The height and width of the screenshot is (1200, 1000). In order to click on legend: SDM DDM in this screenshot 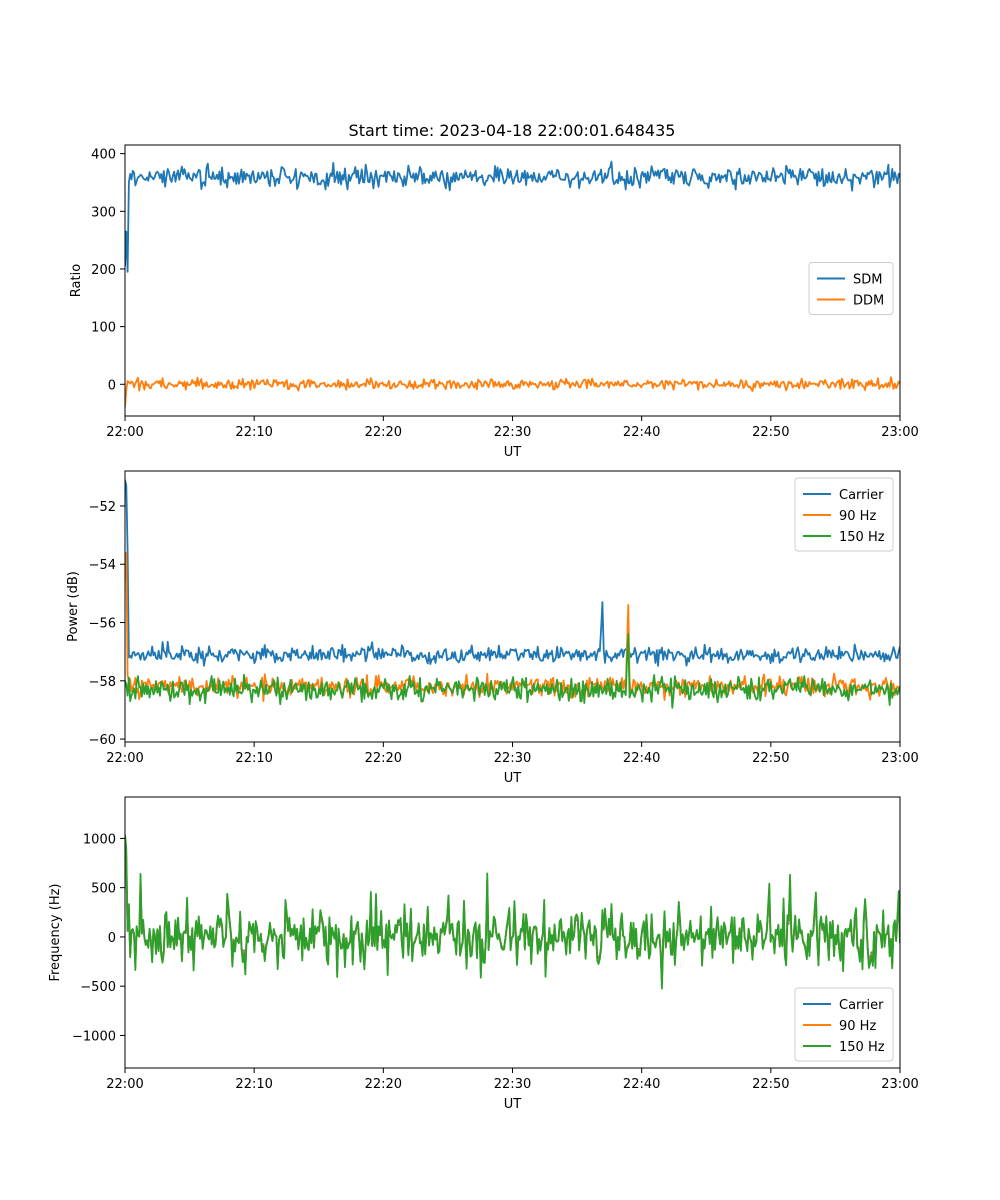, I will do `click(851, 288)`.